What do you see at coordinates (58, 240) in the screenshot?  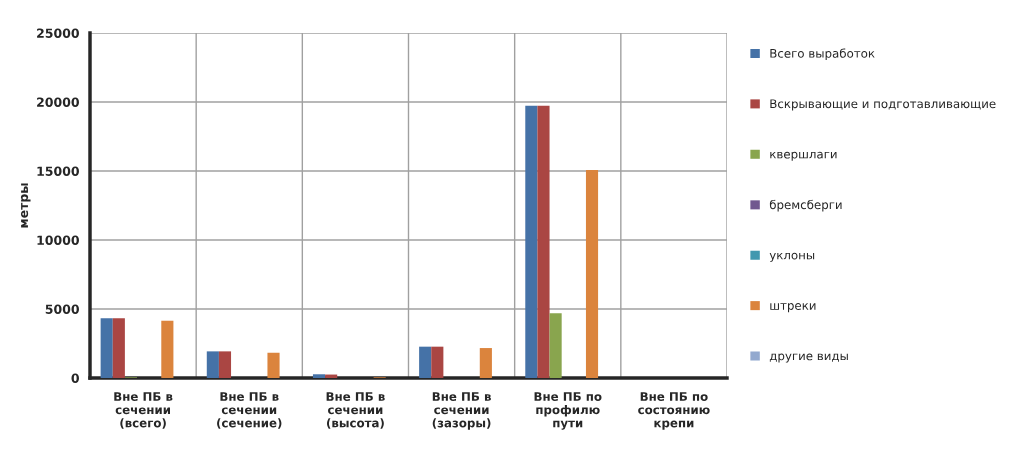 I see `y-tick-label: 10000` at bounding box center [58, 240].